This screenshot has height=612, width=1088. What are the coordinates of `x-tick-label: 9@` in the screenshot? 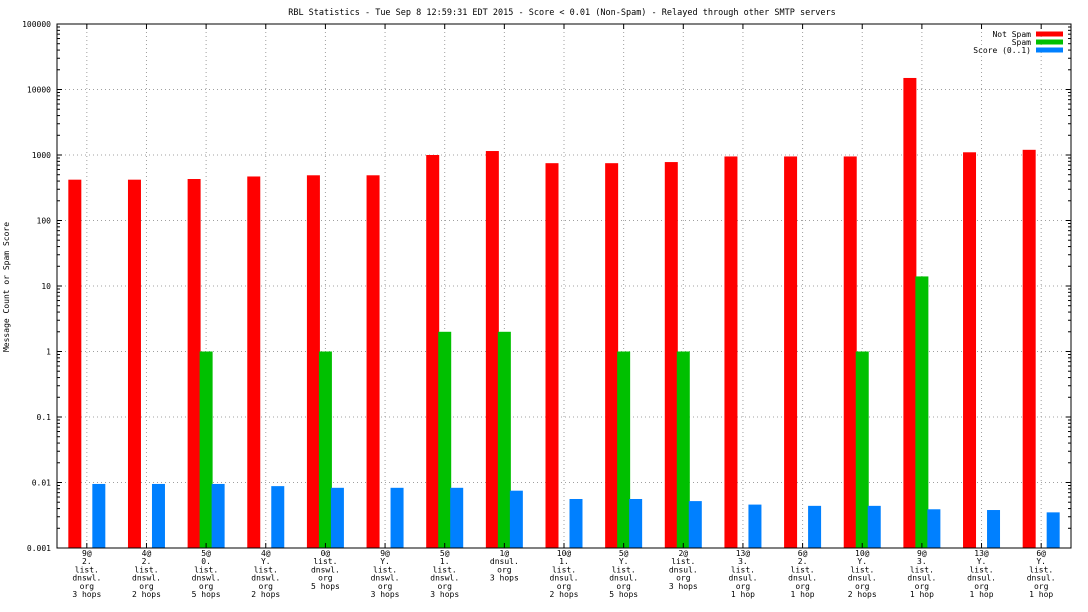 It's located at (385, 553).